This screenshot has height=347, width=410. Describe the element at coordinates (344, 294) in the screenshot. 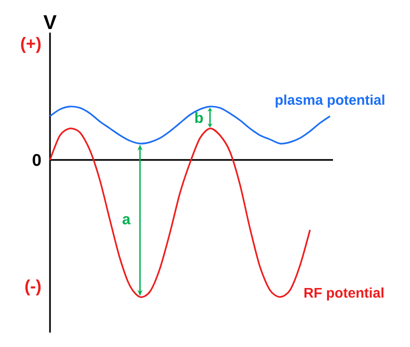

I see `series-label: RF potential` at that location.